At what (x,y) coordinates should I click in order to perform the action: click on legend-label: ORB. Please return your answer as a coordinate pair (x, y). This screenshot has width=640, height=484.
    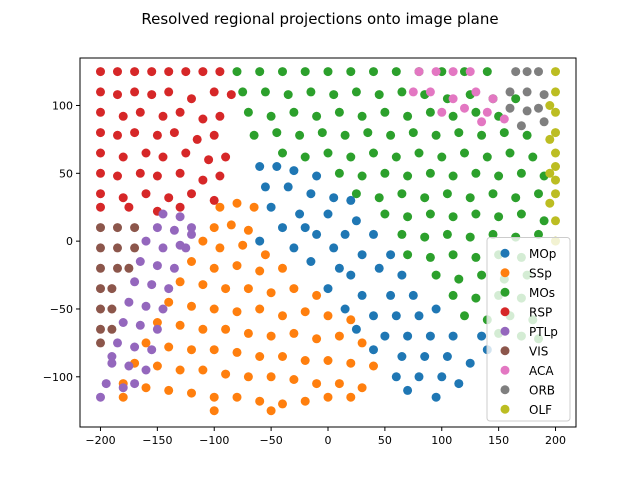
    Looking at the image, I should click on (542, 390).